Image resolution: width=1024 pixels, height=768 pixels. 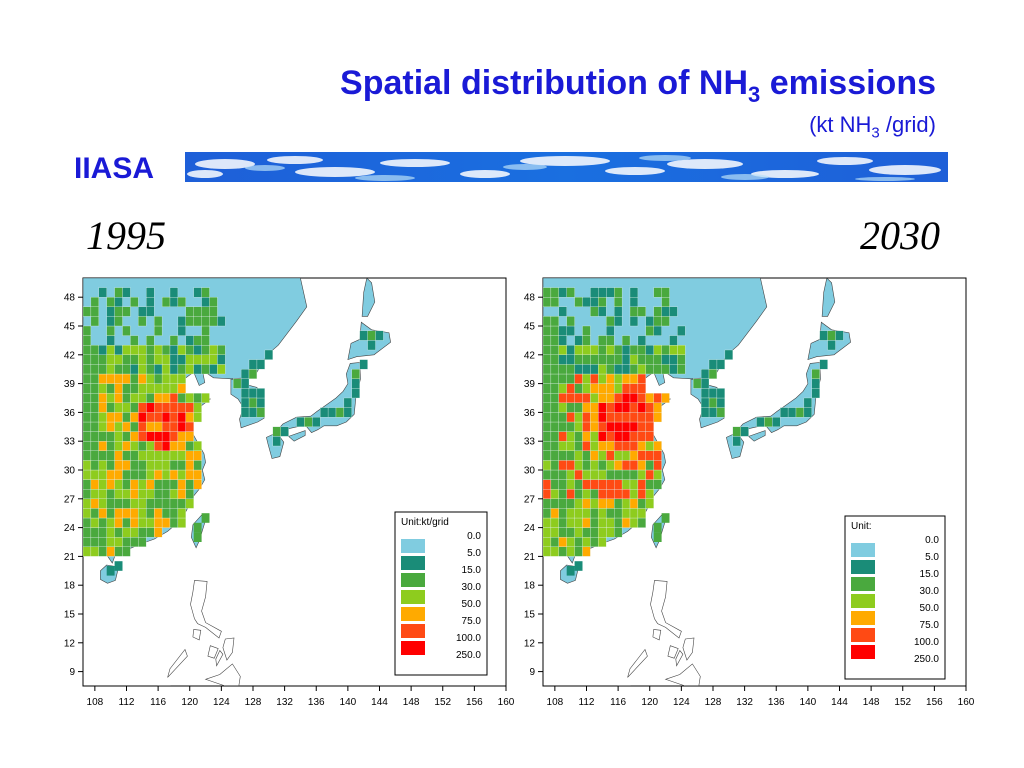 I want to click on x-tick-label: 120, so click(x=649, y=702).